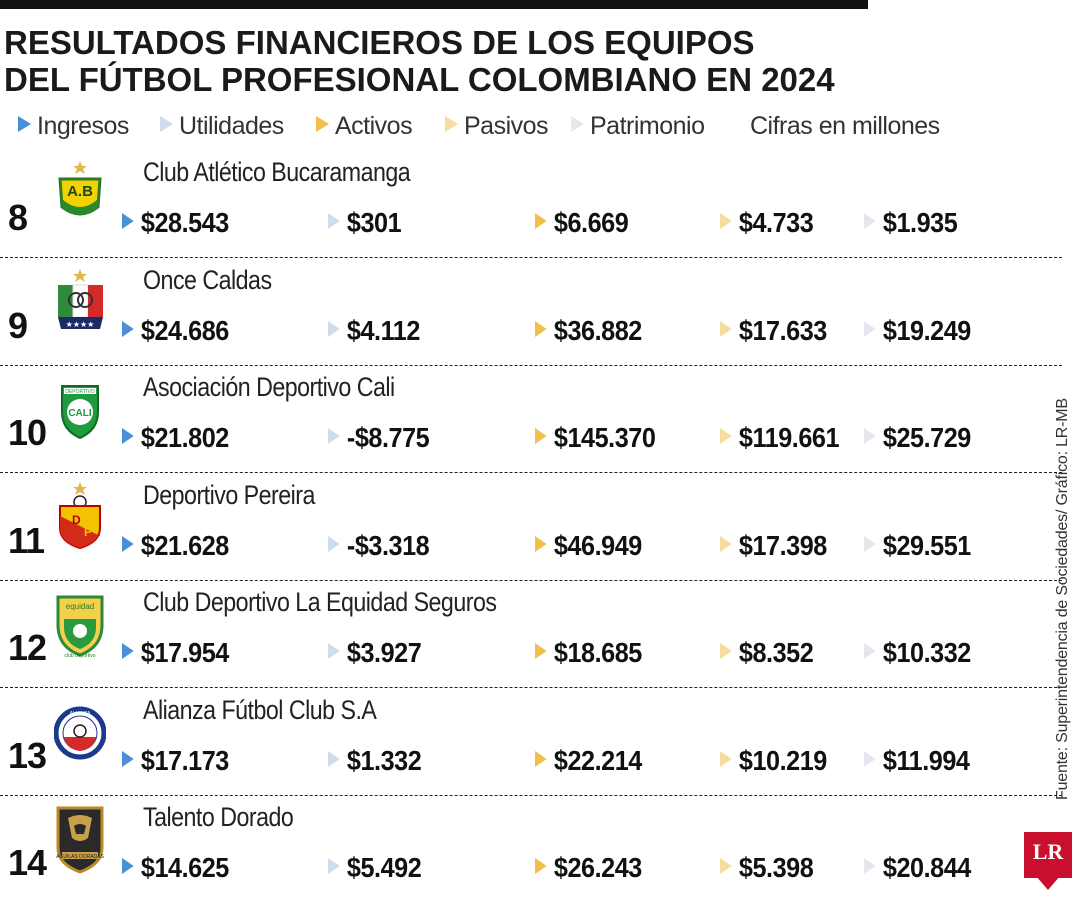  I want to click on alianza-logo: ALIANZA, so click(80, 732).